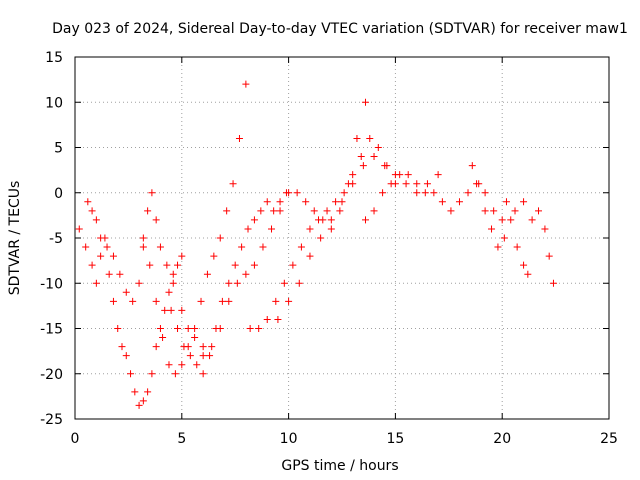 The width and height of the screenshot is (640, 480). What do you see at coordinates (58, 149) in the screenshot?
I see `y-tick-label: 5` at bounding box center [58, 149].